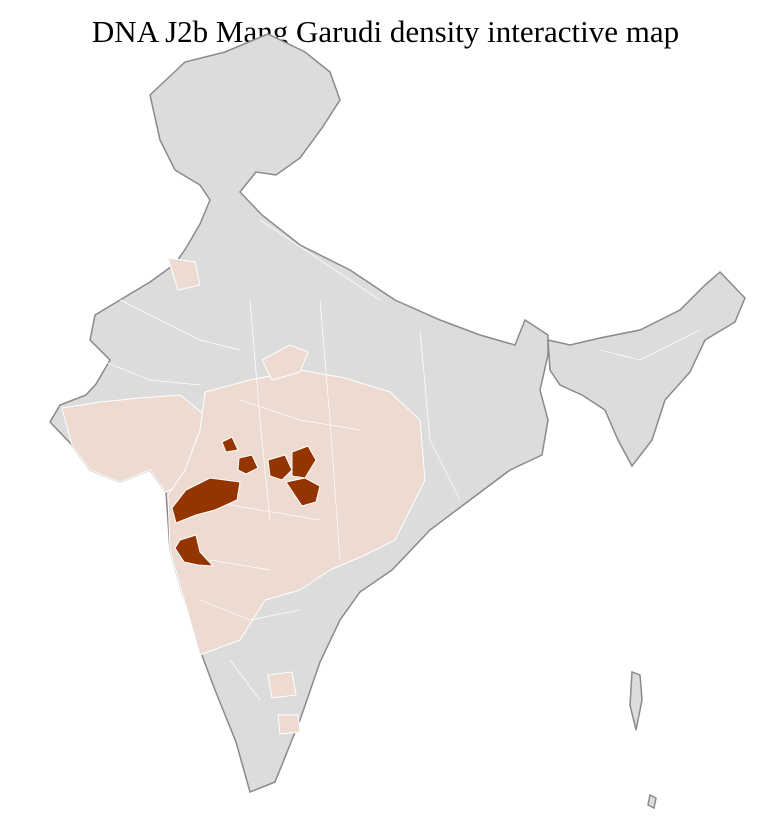  I want to click on northeast-india, so click(646, 369).